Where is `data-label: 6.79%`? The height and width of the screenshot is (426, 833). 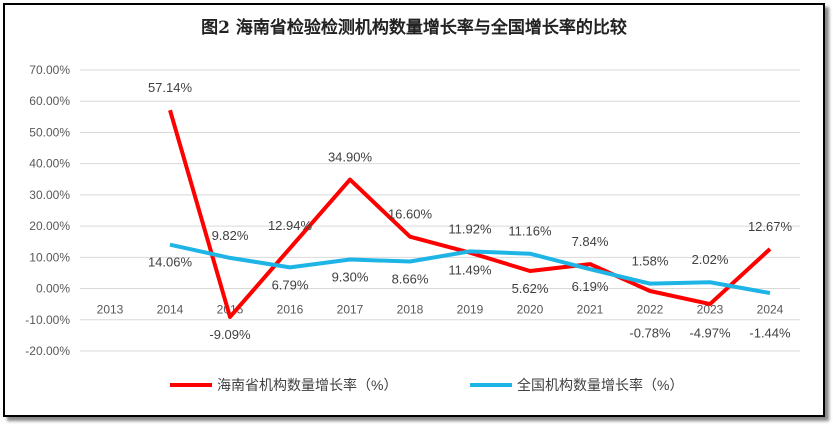
data-label: 6.79% is located at coordinates (290, 284).